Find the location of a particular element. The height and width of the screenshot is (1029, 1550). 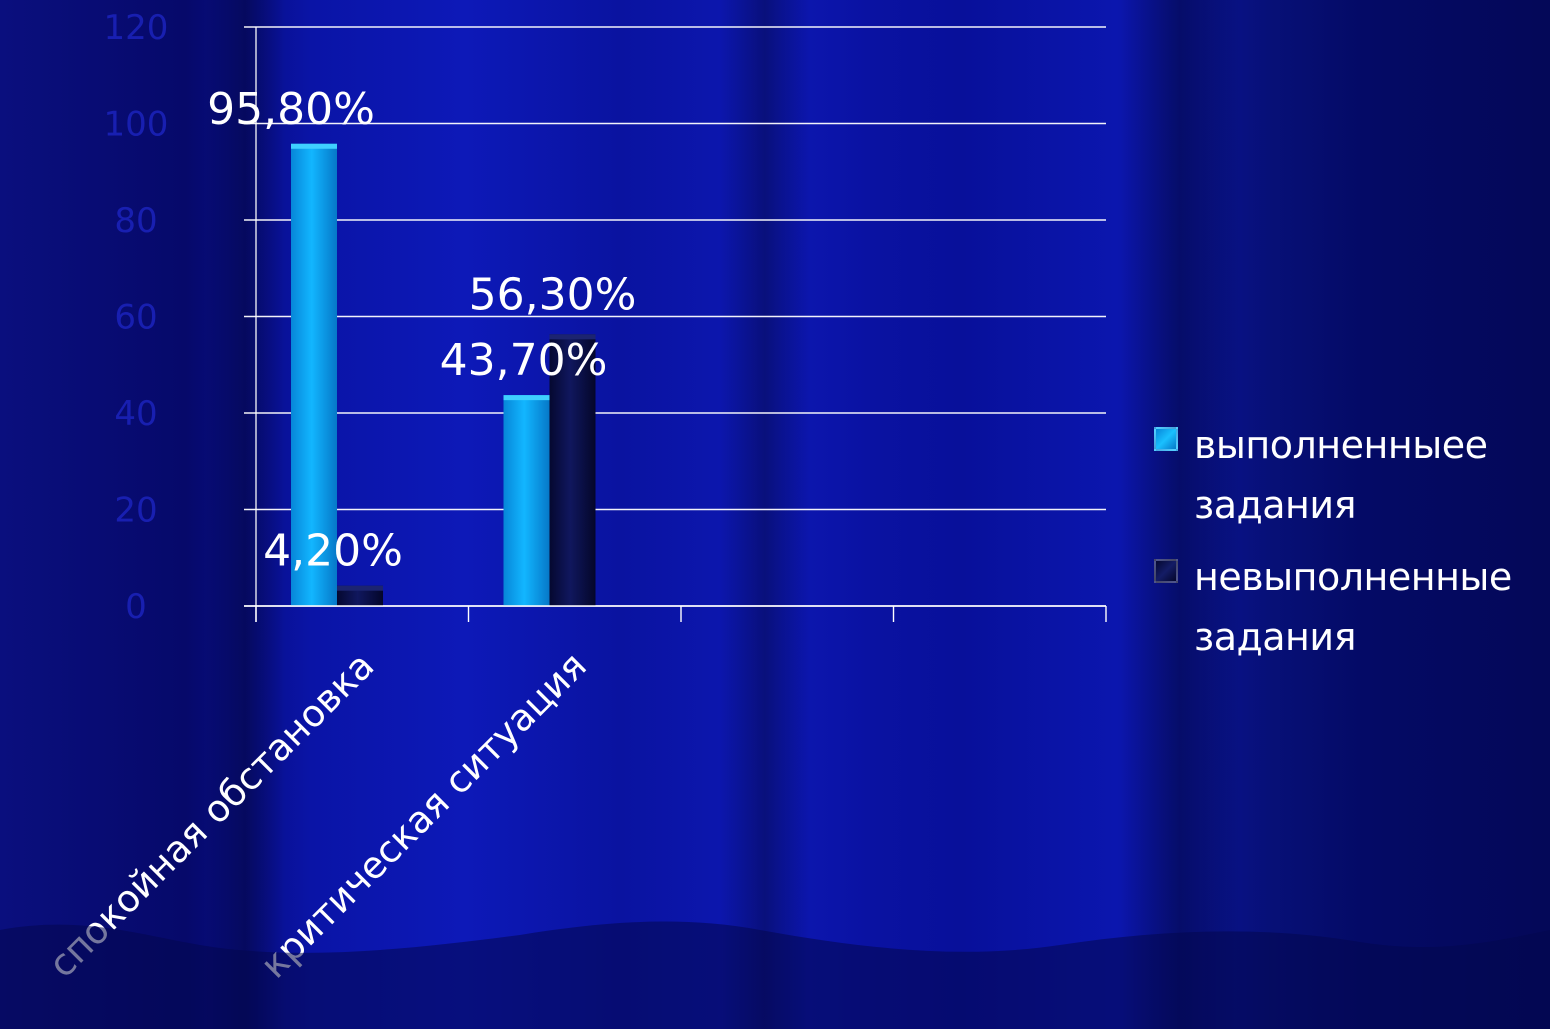

legend-item-completed: выполненныее задания is located at coordinates (1349, 475).